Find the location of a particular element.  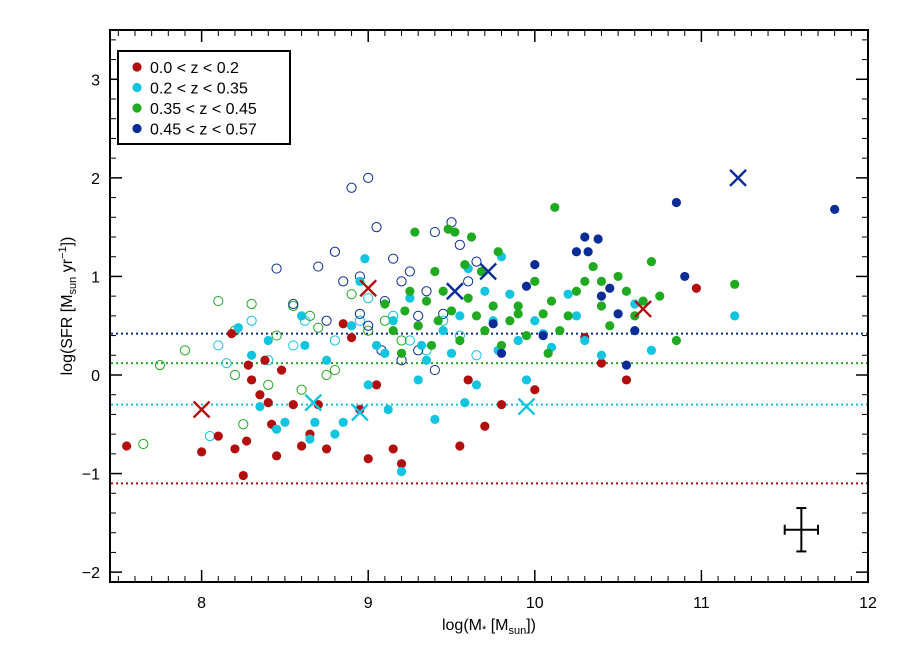

y-tick-label: 1 is located at coordinates (95, 277).